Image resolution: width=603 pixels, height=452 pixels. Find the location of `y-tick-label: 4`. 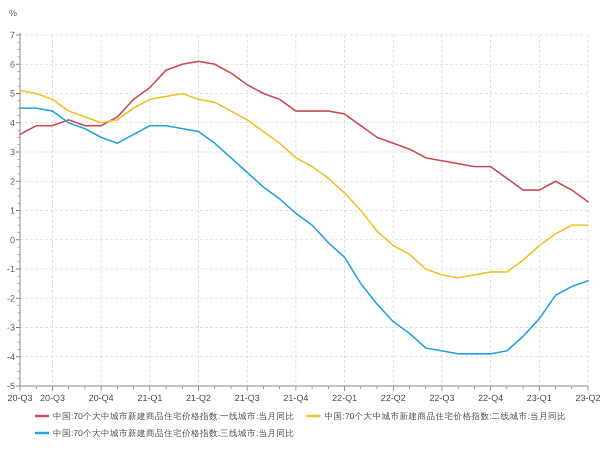

y-tick-label: 4 is located at coordinates (12, 123).